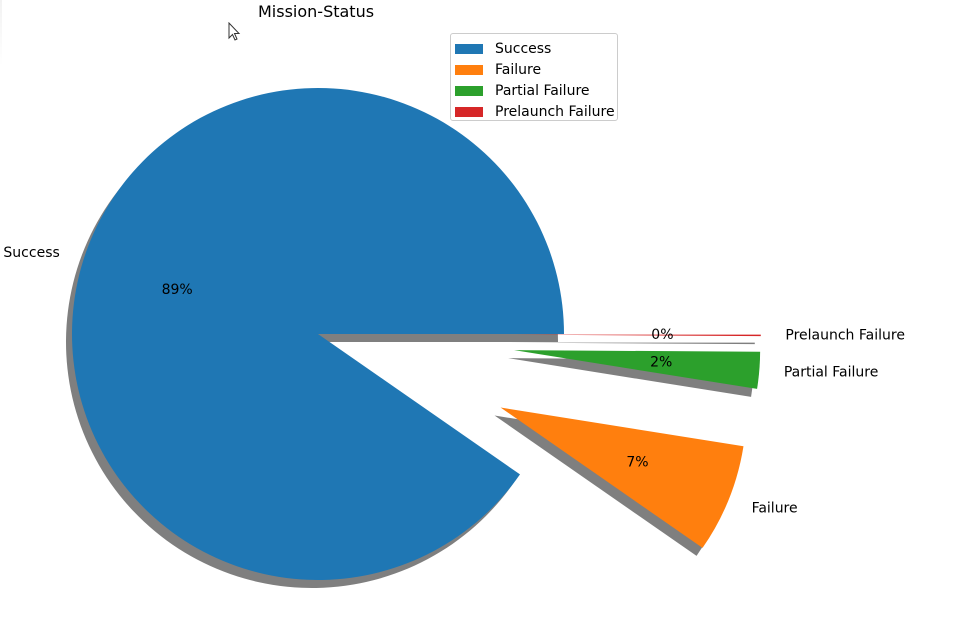 This screenshot has width=955, height=629. What do you see at coordinates (469, 111) in the screenshot?
I see `legend-swatch-prelaunch-failure` at bounding box center [469, 111].